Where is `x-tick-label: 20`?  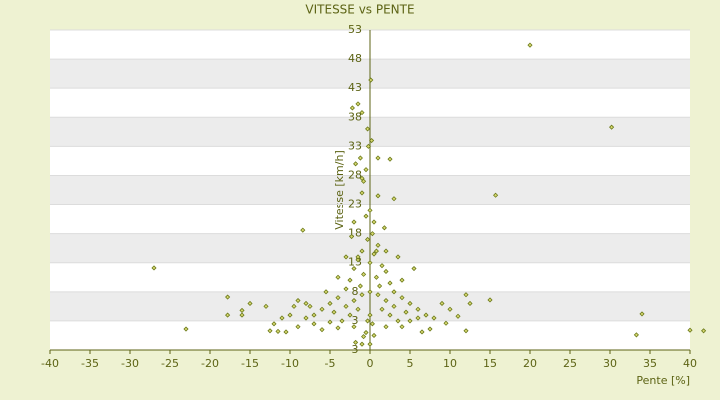
x-tick-label: 20 is located at coordinates (530, 363).